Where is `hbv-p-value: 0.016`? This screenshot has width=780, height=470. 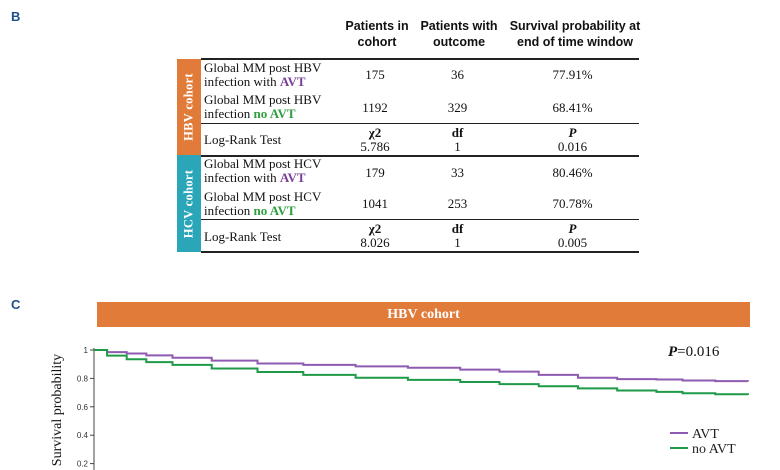
hbv-p-value: 0.016 is located at coordinates (572, 146).